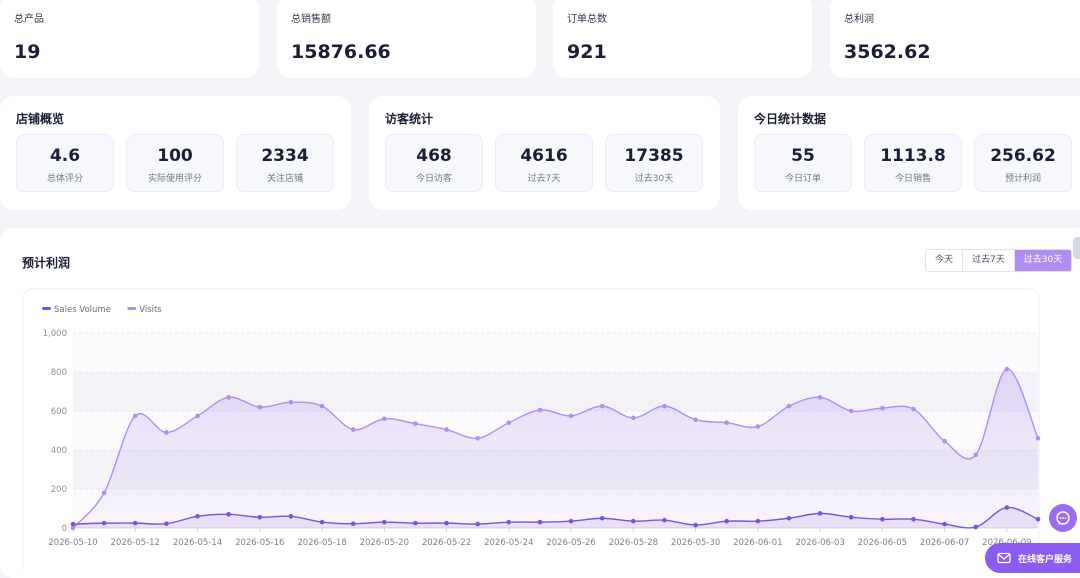 This screenshot has width=1080, height=578. I want to click on stat-label: 总产品, so click(29, 19).